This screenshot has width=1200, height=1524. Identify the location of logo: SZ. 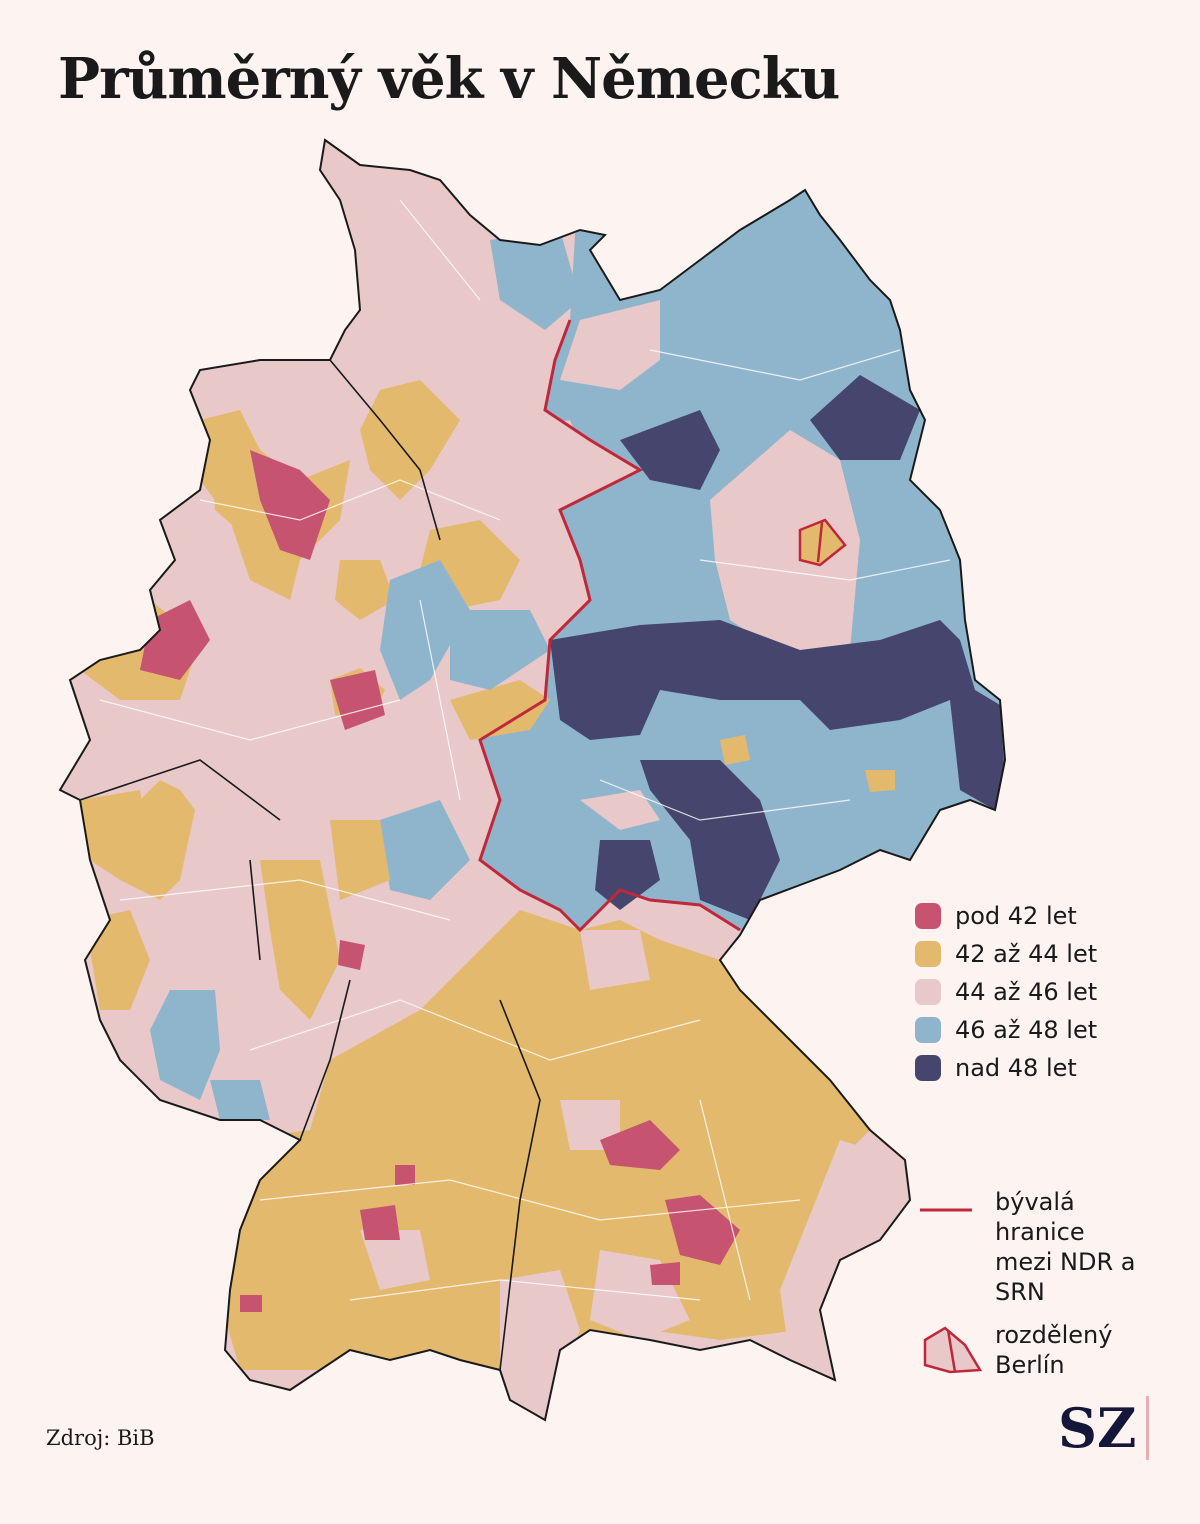
(1104, 1428).